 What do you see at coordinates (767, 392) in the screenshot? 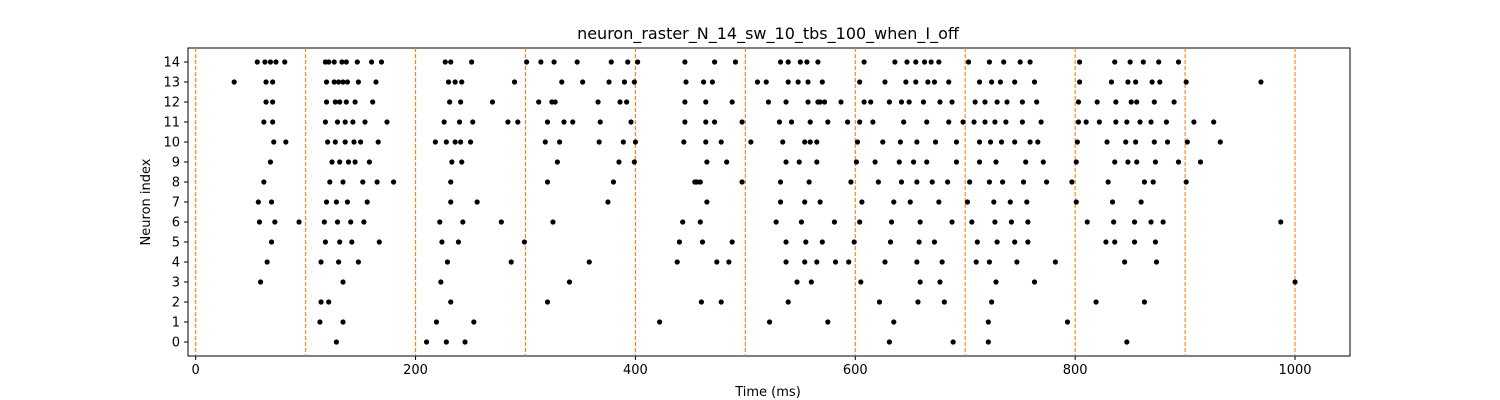
I see `x-axis-title: Time (ms)` at bounding box center [767, 392].